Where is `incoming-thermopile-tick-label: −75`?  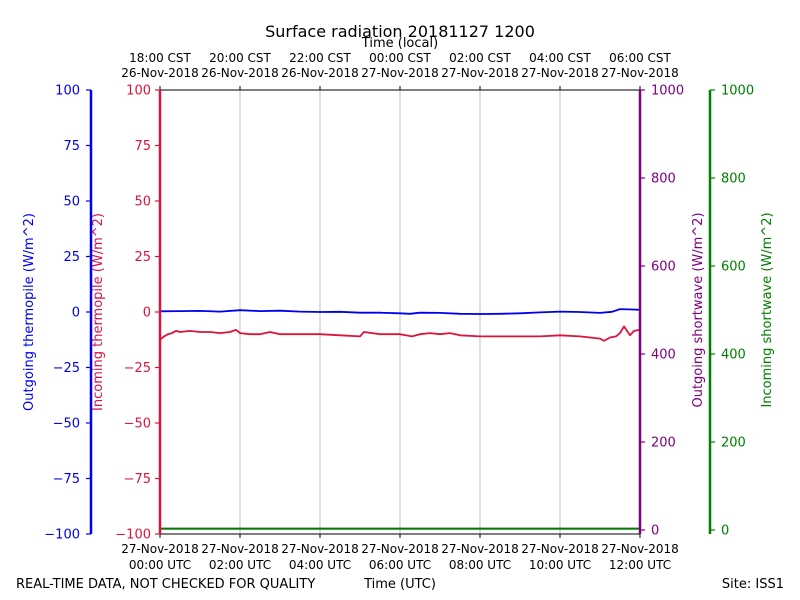 incoming-thermopile-tick-label: −75 is located at coordinates (137, 479).